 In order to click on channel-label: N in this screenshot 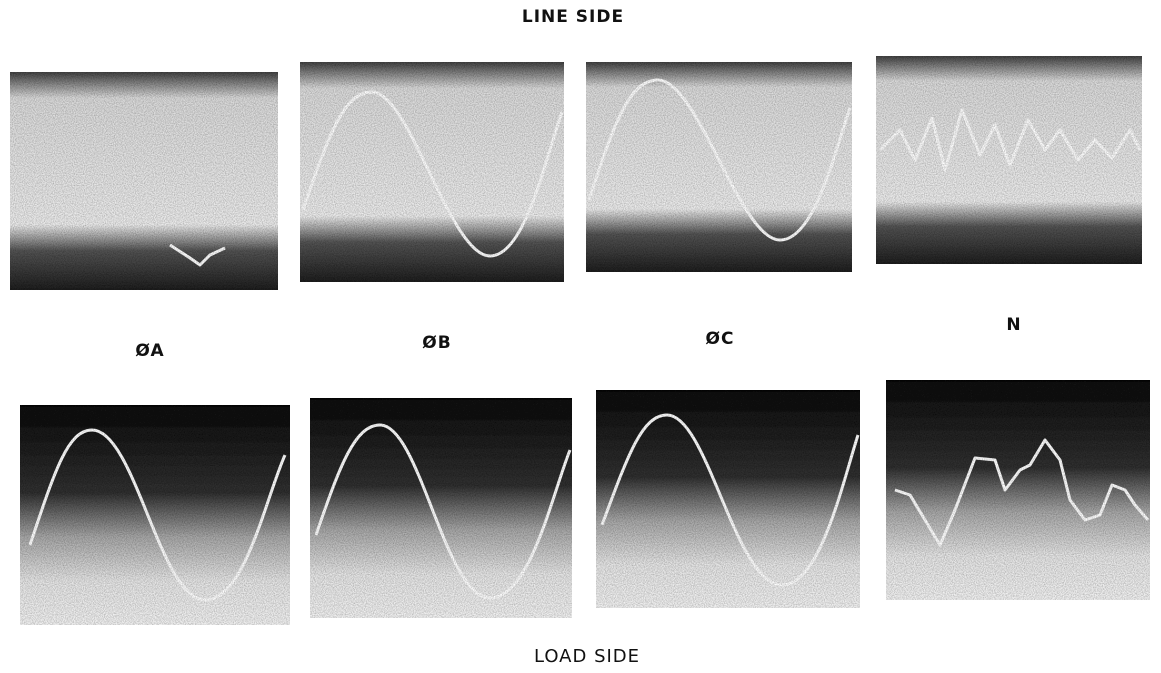, I will do `click(1013, 325)`.